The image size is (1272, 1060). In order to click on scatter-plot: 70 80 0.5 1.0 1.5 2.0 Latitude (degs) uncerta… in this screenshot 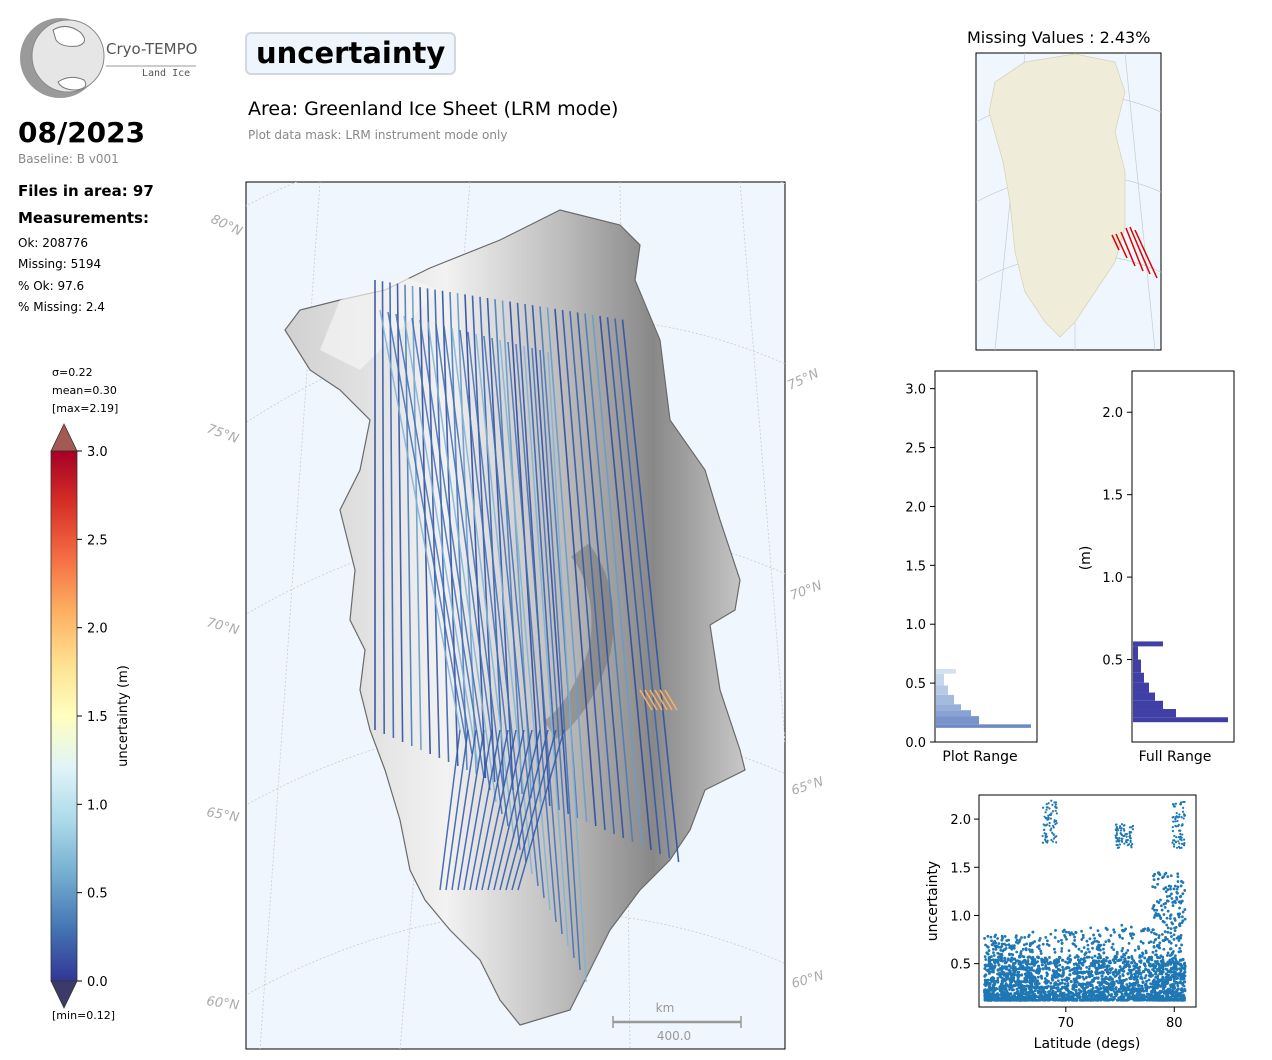, I will do `click(1061, 923)`.